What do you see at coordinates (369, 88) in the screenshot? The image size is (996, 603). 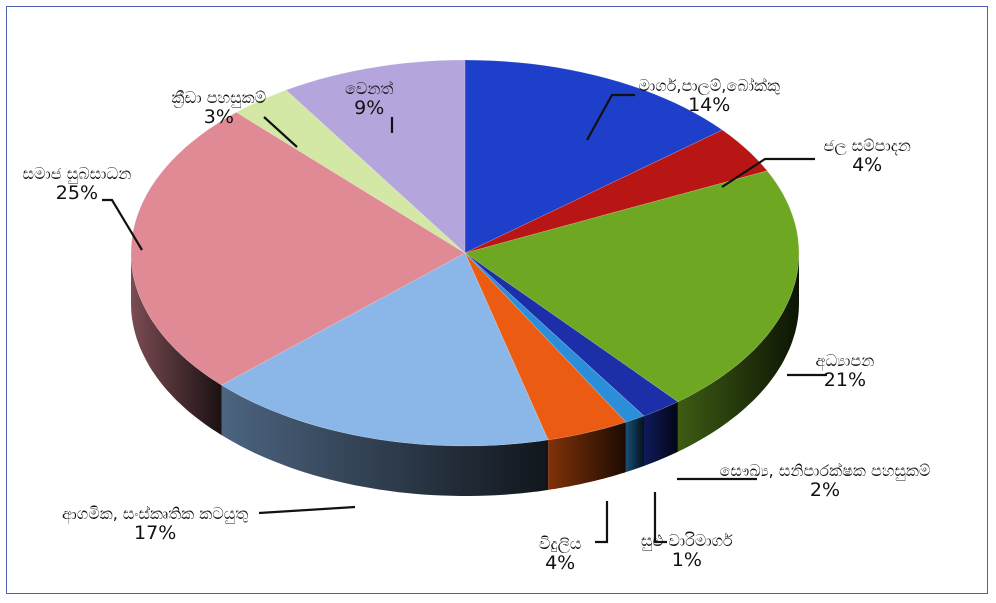 I see `slice-label-name: වෙනත්` at bounding box center [369, 88].